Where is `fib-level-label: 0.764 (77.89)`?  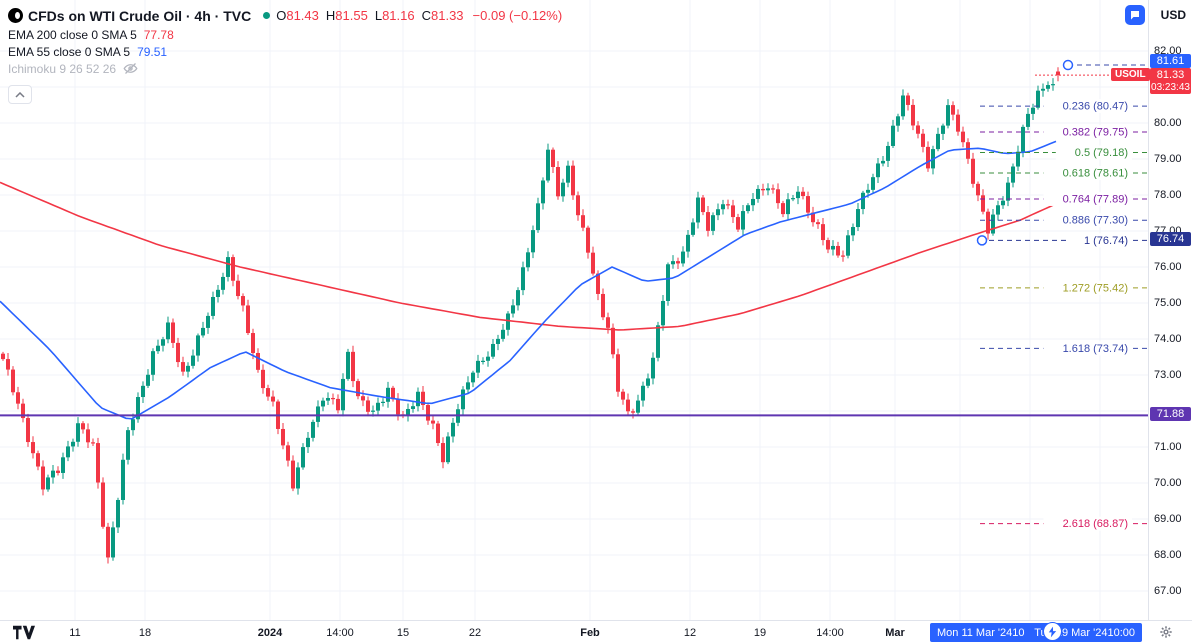 fib-level-label: 0.764 (77.89) is located at coordinates (1095, 199).